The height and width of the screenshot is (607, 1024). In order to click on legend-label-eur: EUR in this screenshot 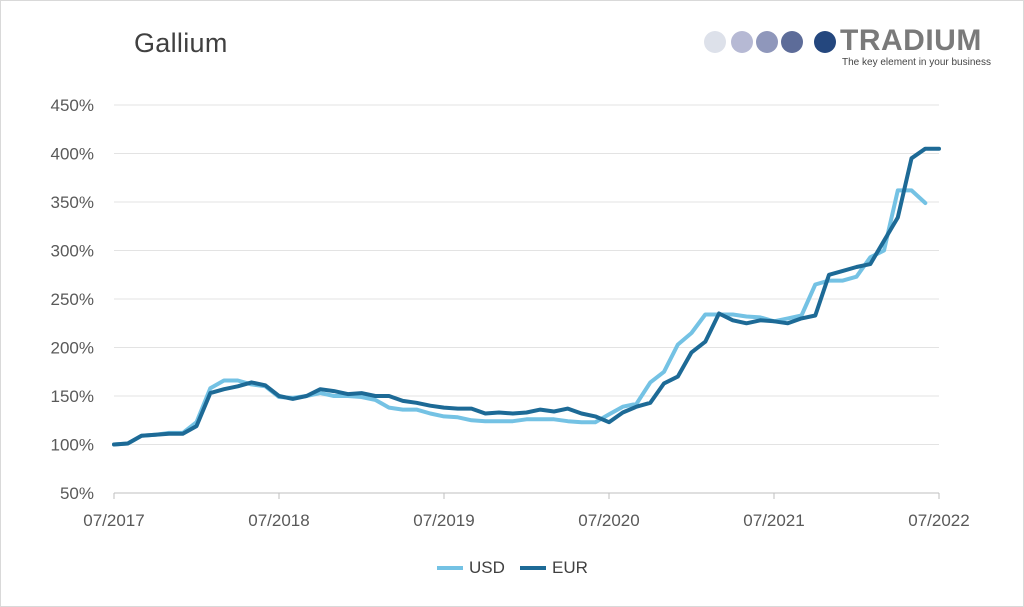, I will do `click(570, 567)`.